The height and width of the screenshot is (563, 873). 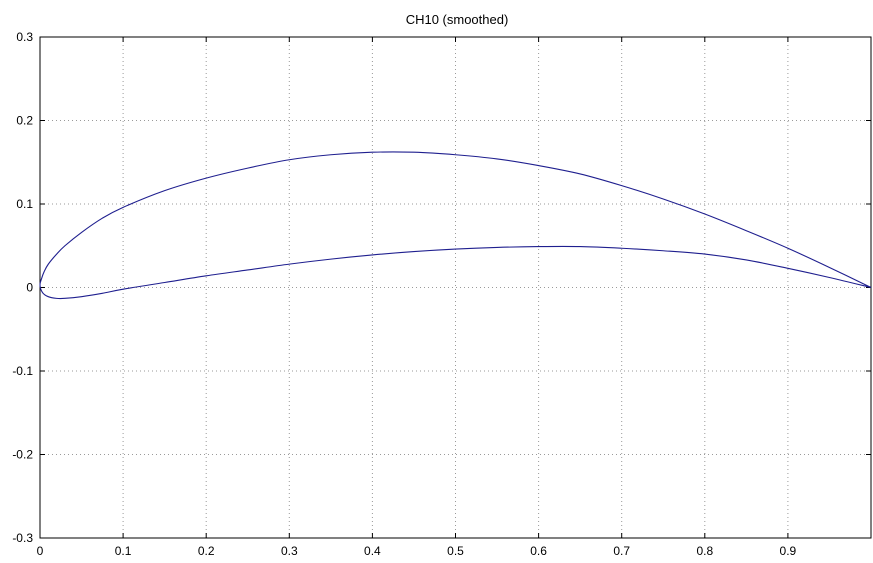 What do you see at coordinates (24, 121) in the screenshot?
I see `y-tick-label: 0.2` at bounding box center [24, 121].